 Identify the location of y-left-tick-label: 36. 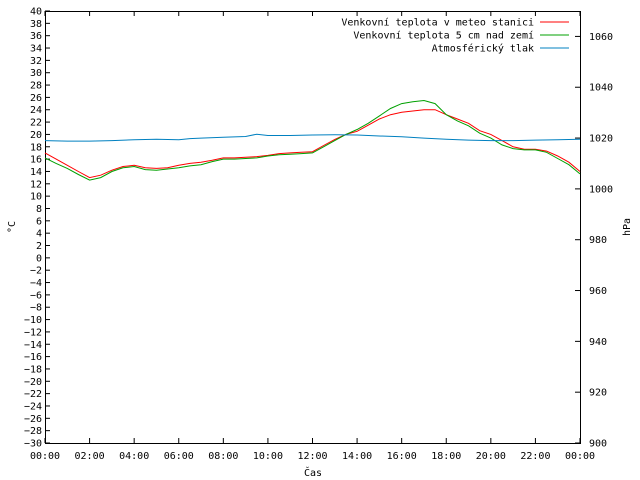
(36, 36).